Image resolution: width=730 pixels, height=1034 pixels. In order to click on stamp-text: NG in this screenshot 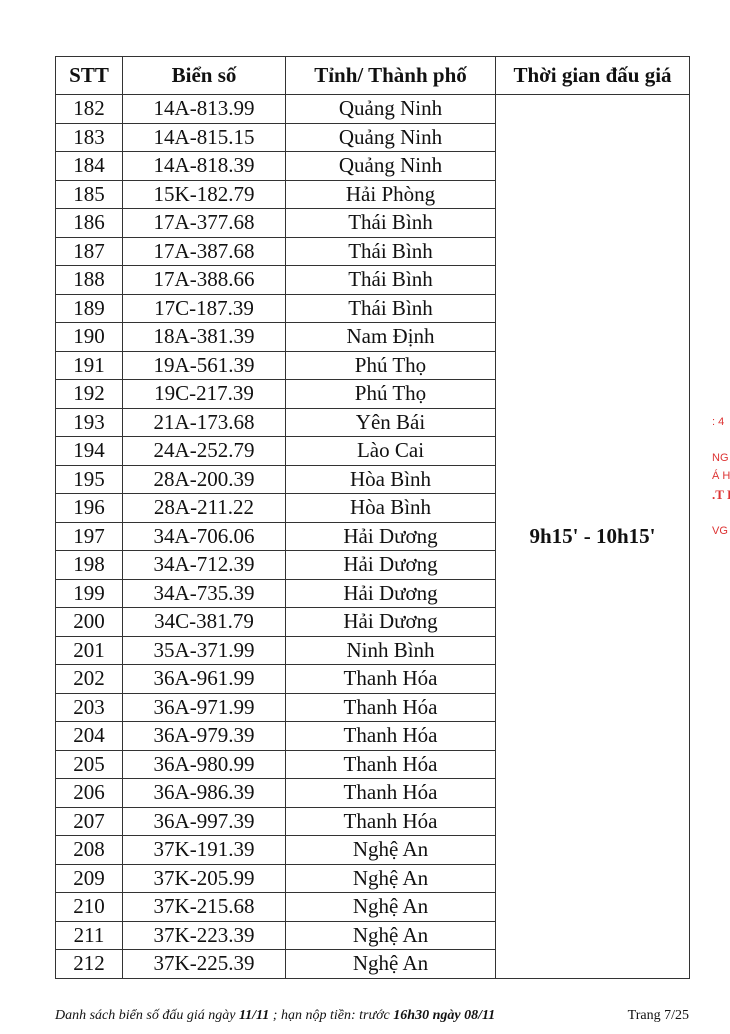, I will do `click(720, 458)`.